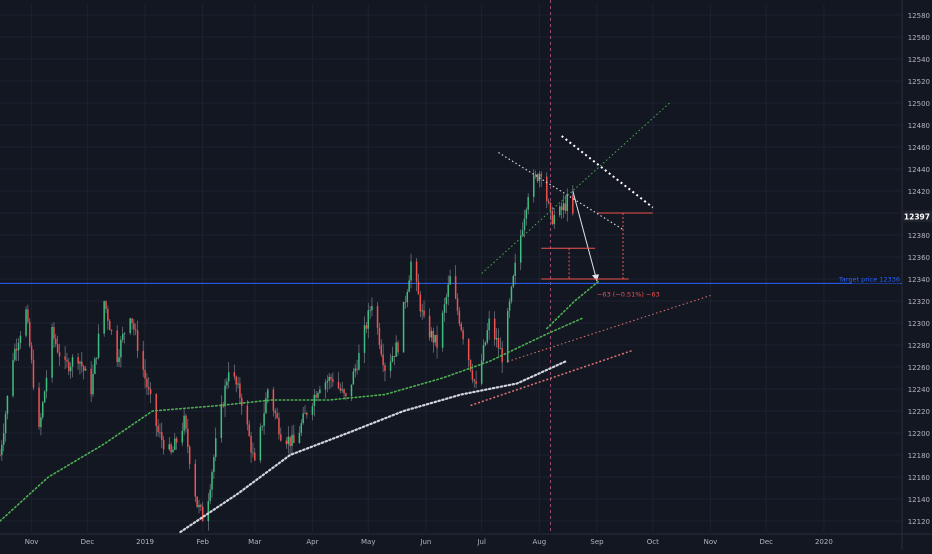  I want to click on y-tick-label: 12140, so click(919, 500).